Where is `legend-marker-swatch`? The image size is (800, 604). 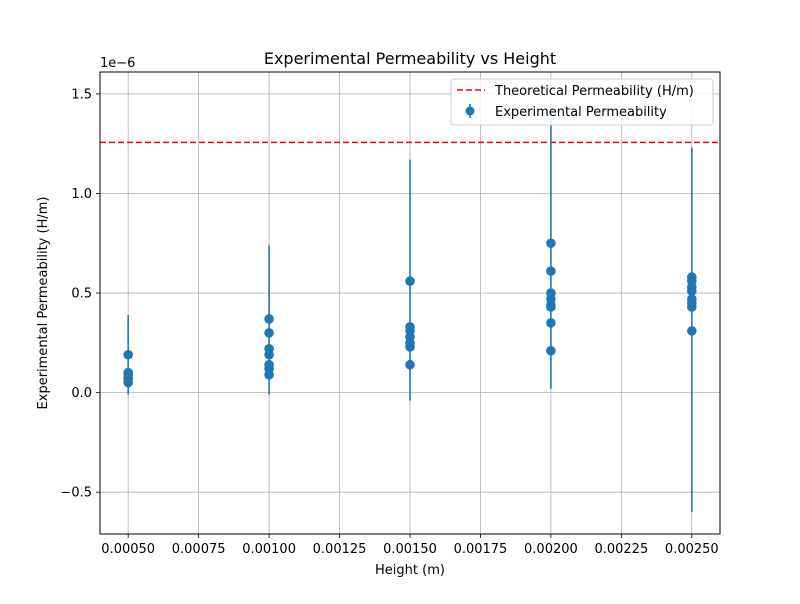
legend-marker-swatch is located at coordinates (470, 111).